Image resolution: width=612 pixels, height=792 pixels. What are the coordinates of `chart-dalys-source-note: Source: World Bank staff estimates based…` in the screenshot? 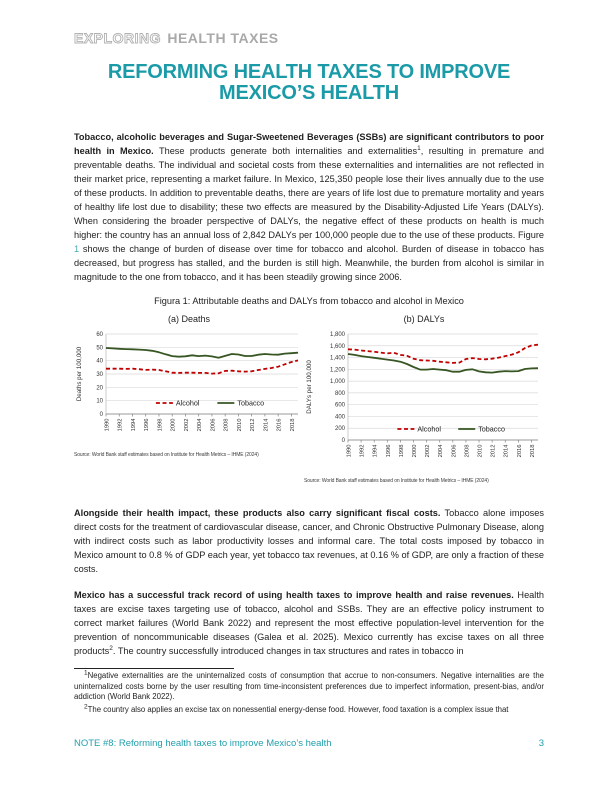 It's located at (396, 481).